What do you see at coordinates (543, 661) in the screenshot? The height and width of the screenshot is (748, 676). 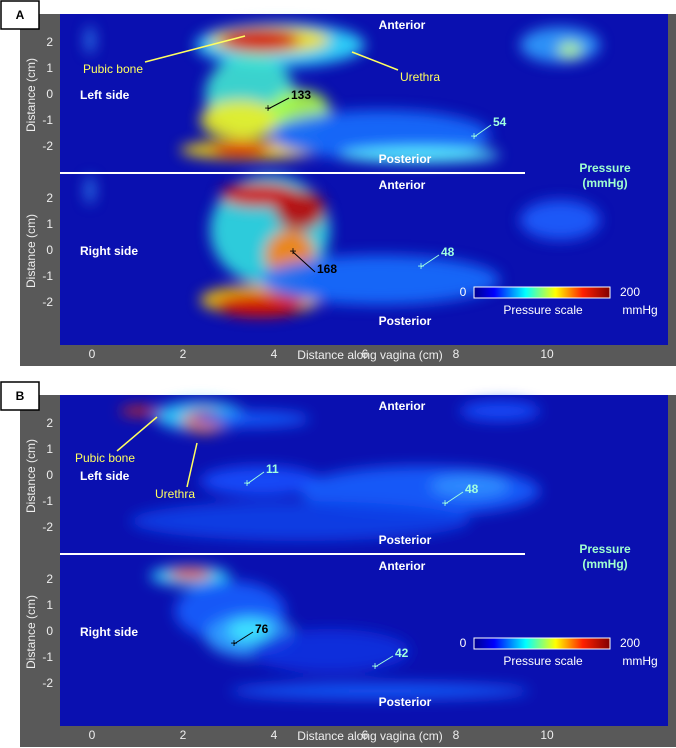 I see `scale-label: Pressure scale` at bounding box center [543, 661].